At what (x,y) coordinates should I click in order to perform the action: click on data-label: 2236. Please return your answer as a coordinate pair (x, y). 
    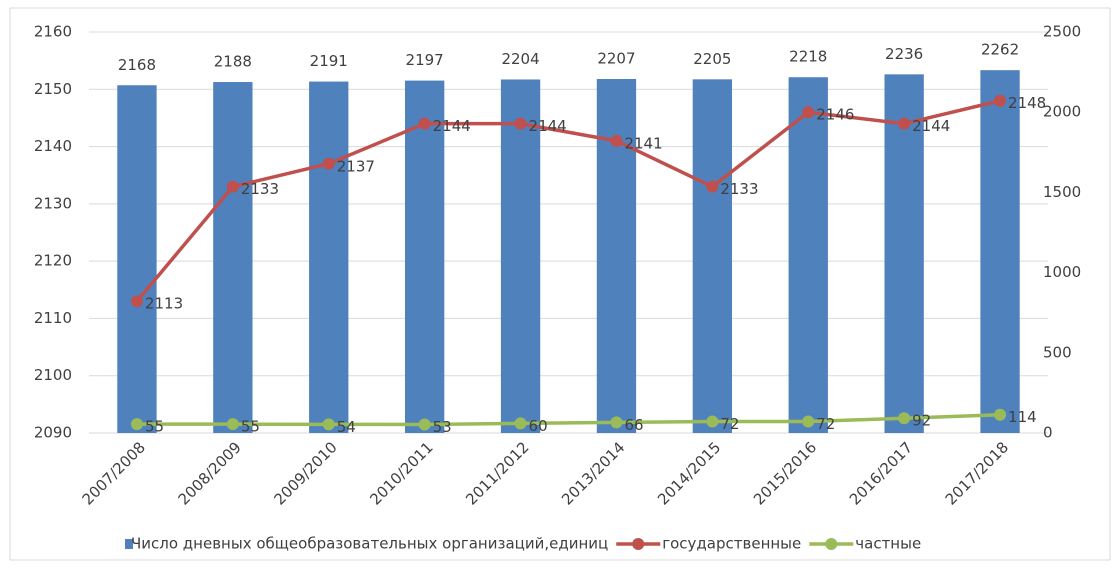
    Looking at the image, I should click on (904, 54).